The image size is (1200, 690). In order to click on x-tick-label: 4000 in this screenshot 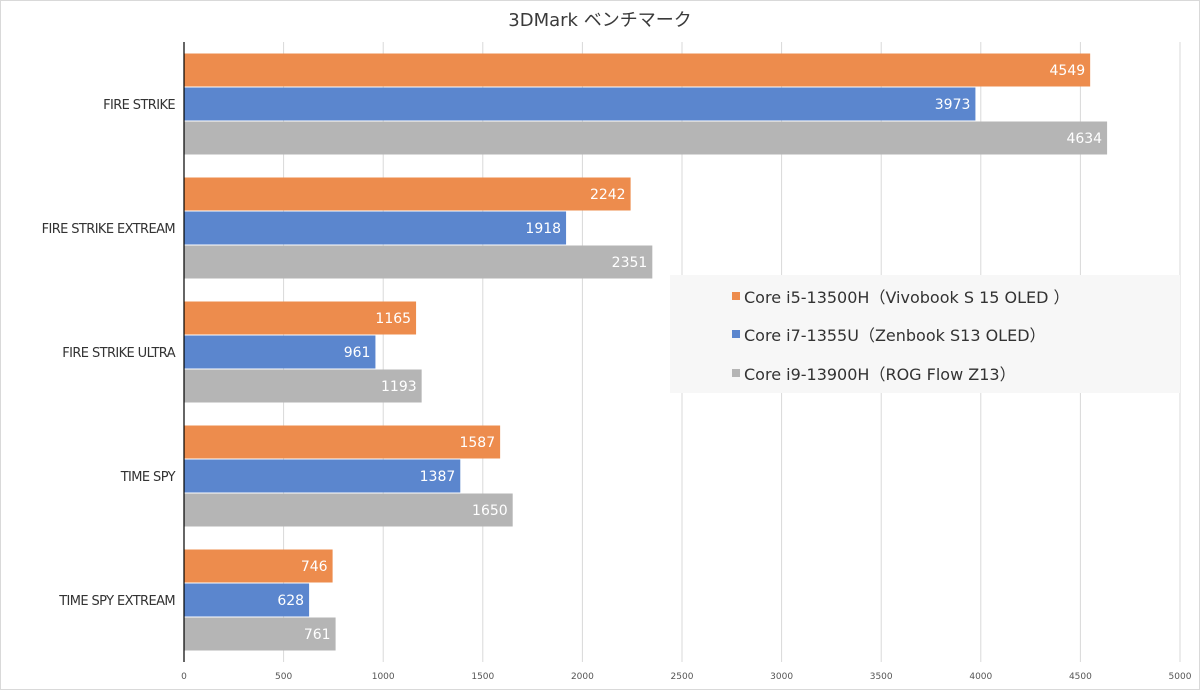, I will do `click(980, 677)`.